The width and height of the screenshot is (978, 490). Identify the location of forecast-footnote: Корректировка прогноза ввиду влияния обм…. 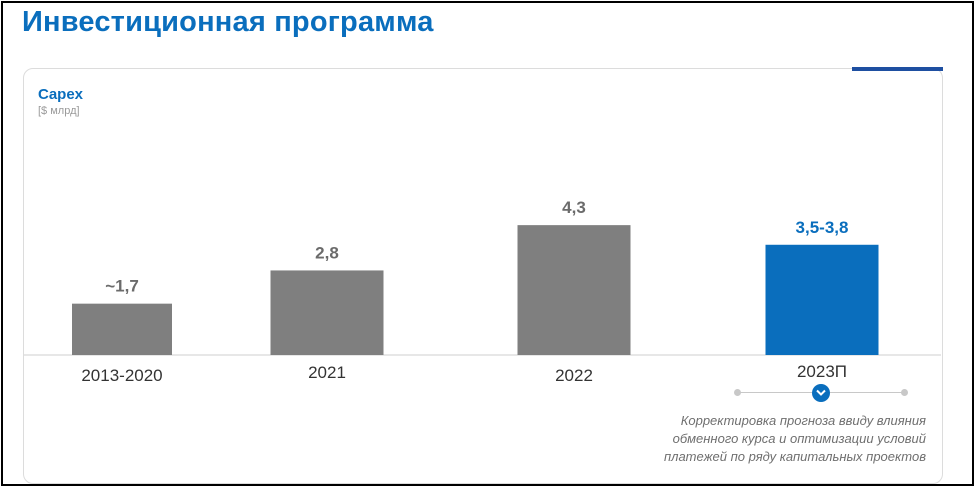
(770, 439).